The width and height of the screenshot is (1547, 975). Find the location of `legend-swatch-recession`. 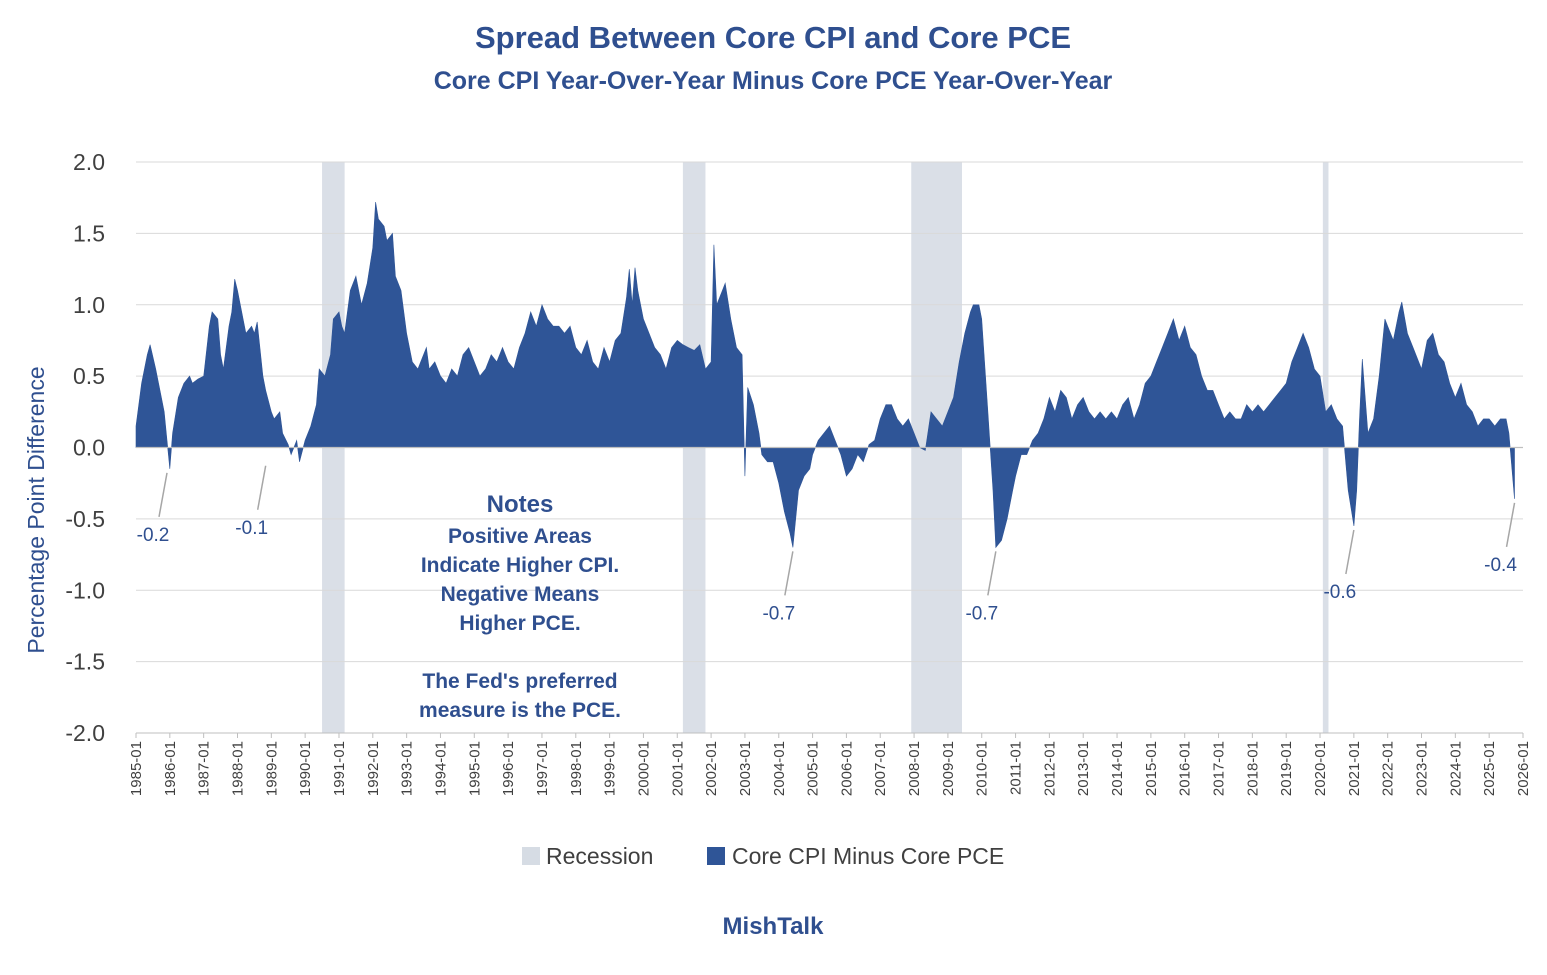

legend-swatch-recession is located at coordinates (531, 856).